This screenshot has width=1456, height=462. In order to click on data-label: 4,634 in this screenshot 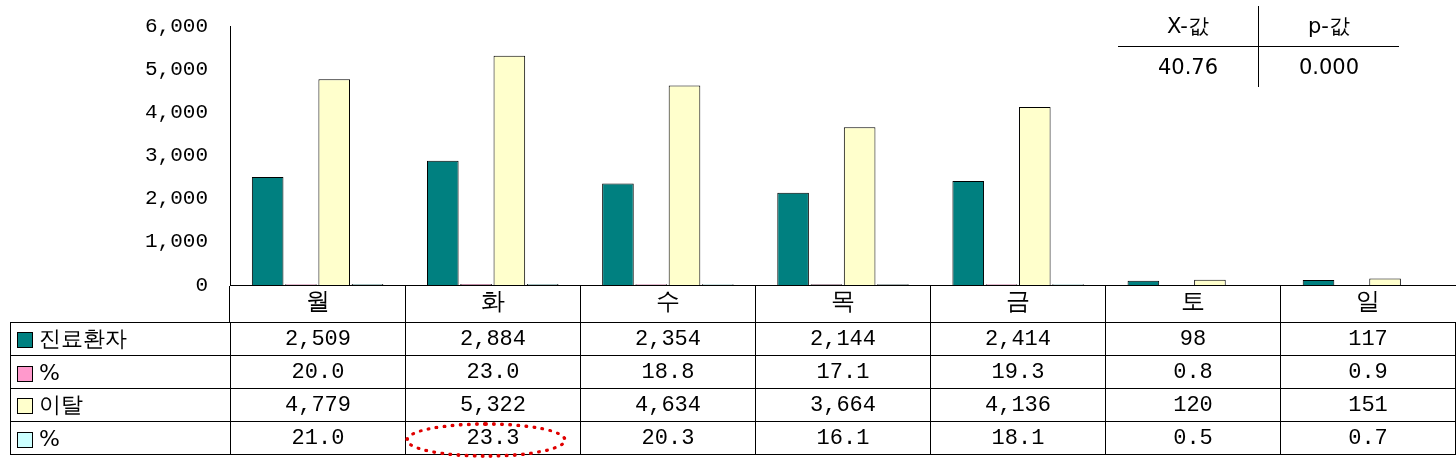, I will do `click(668, 405)`.